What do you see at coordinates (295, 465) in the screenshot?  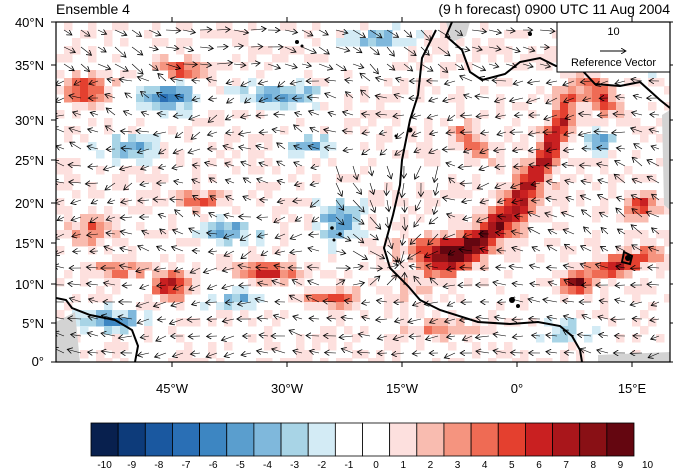 I see `colorbar-label: -3` at bounding box center [295, 465].